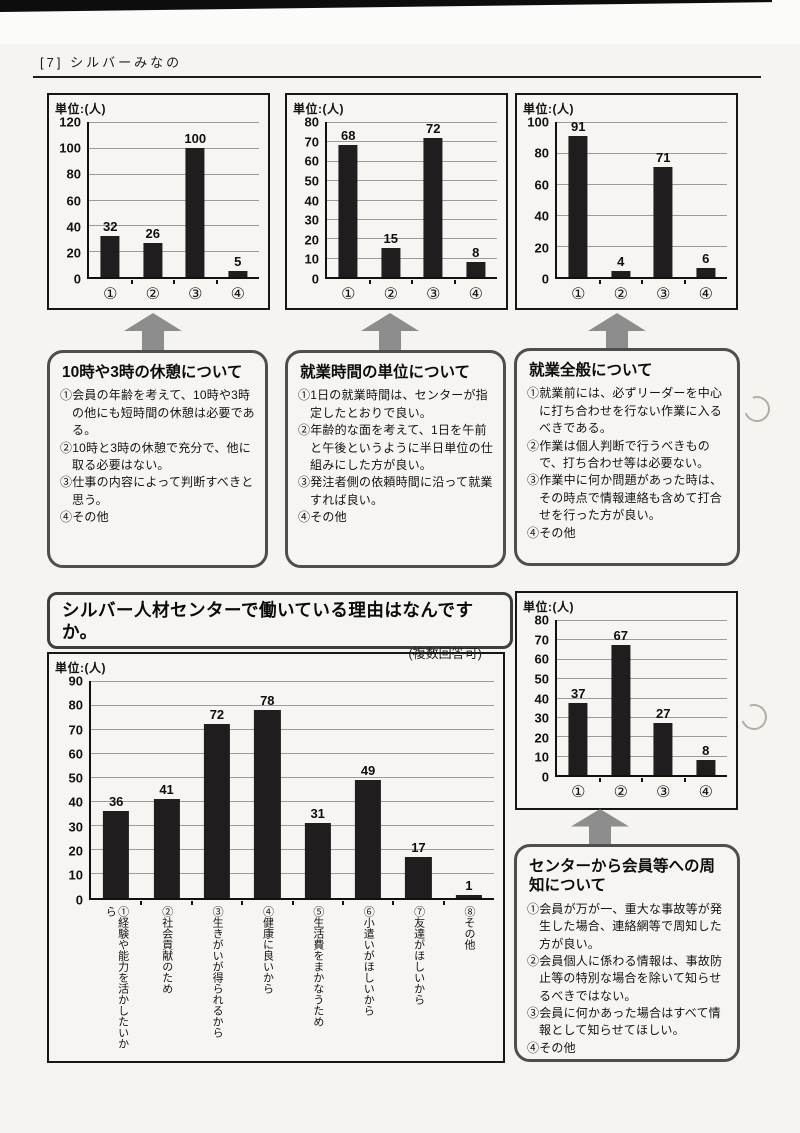 The height and width of the screenshot is (1133, 800). Describe the element at coordinates (476, 252) in the screenshot. I see `bar-value-label: 8` at that location.